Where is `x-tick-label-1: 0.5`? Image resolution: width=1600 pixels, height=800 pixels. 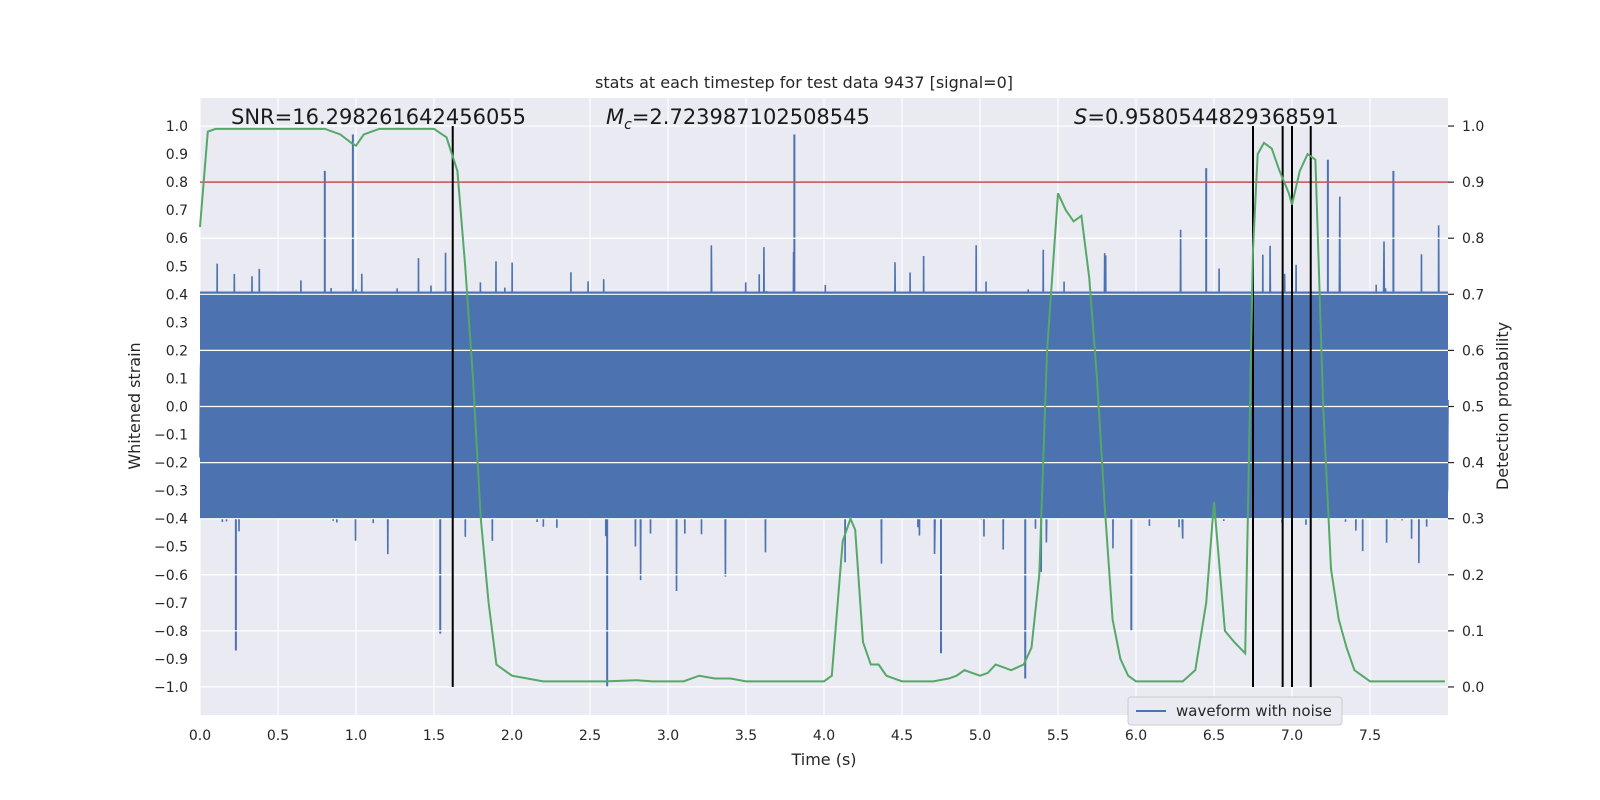
x-tick-label-1: 0.5 is located at coordinates (278, 736).